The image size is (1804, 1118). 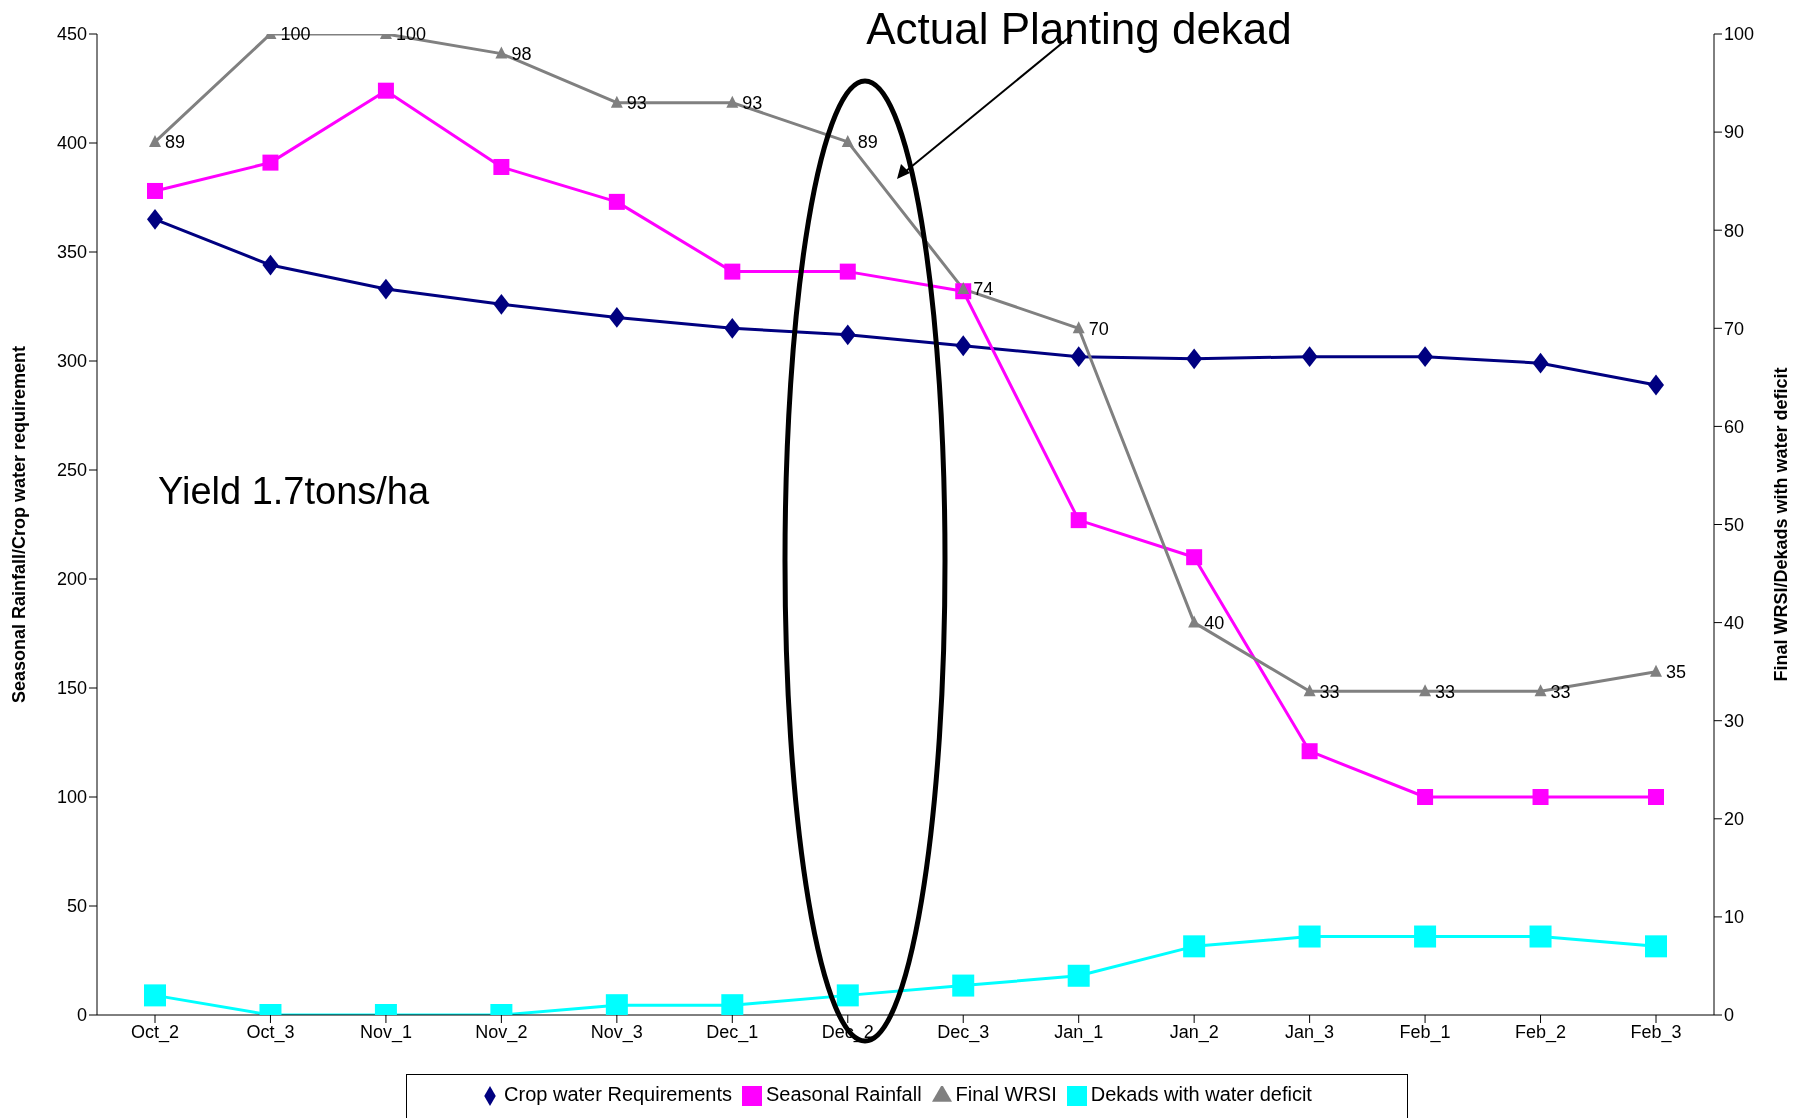 What do you see at coordinates (71, 252) in the screenshot?
I see `y-tick-label: 350` at bounding box center [71, 252].